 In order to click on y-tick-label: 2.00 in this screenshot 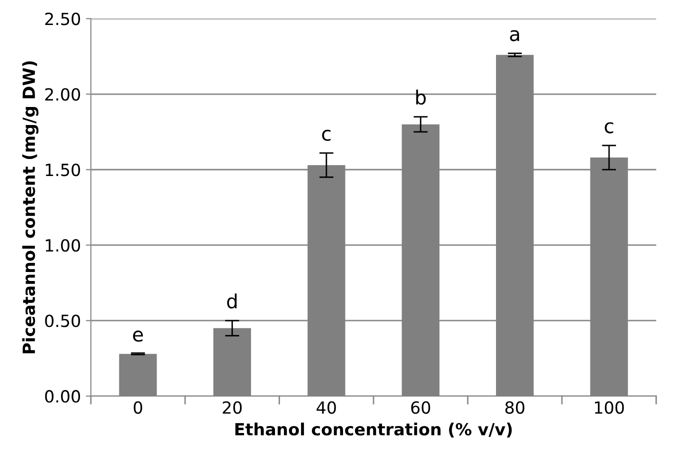, I will do `click(62, 94)`.